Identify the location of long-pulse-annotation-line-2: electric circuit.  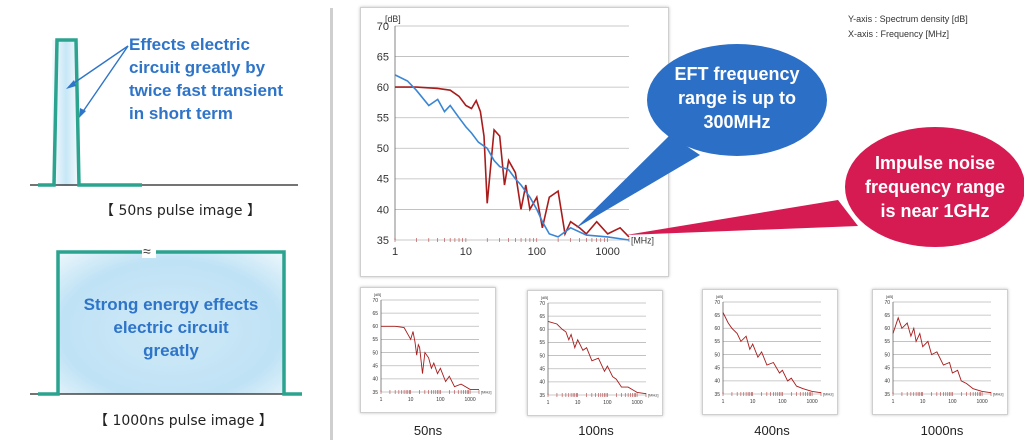
(171, 327).